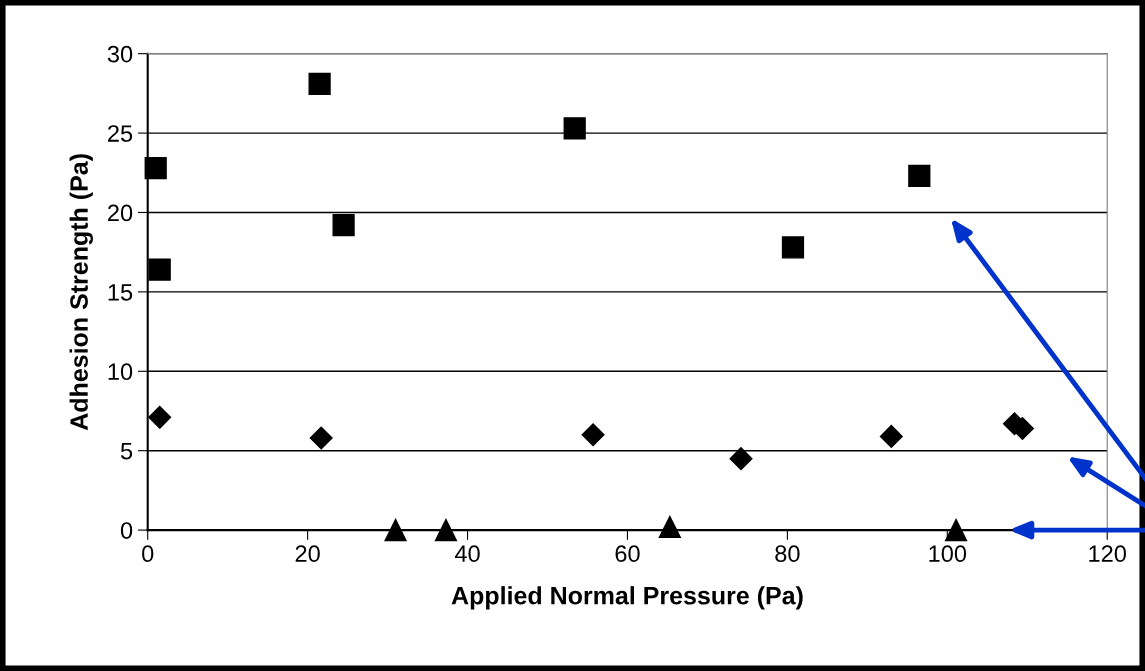  Describe the element at coordinates (120, 54) in the screenshot. I see `y-tick-label: 30` at that location.